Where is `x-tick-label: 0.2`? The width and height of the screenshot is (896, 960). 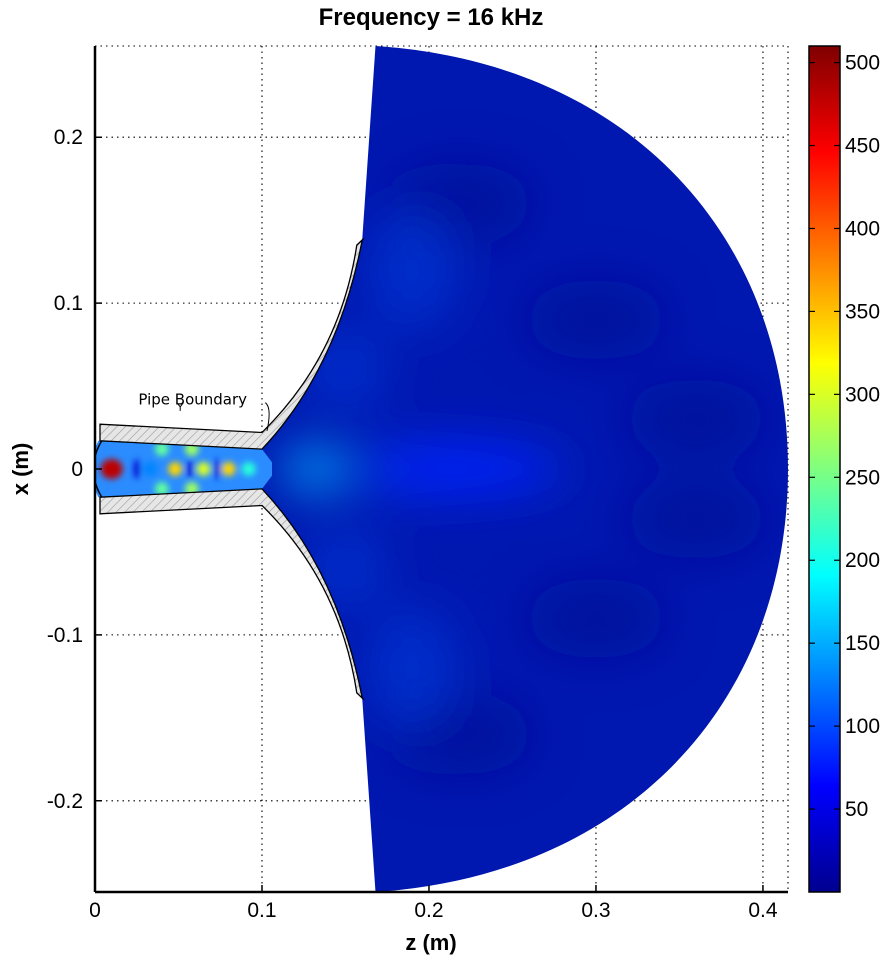
x-tick-label: 0.2 is located at coordinates (428, 910).